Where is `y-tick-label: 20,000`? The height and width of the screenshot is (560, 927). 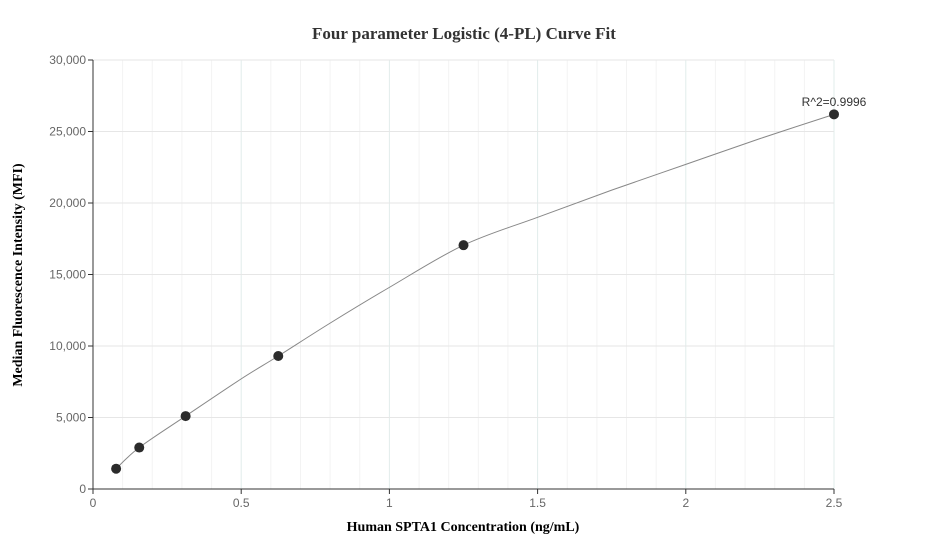
y-tick-label: 20,000 is located at coordinates (67, 203).